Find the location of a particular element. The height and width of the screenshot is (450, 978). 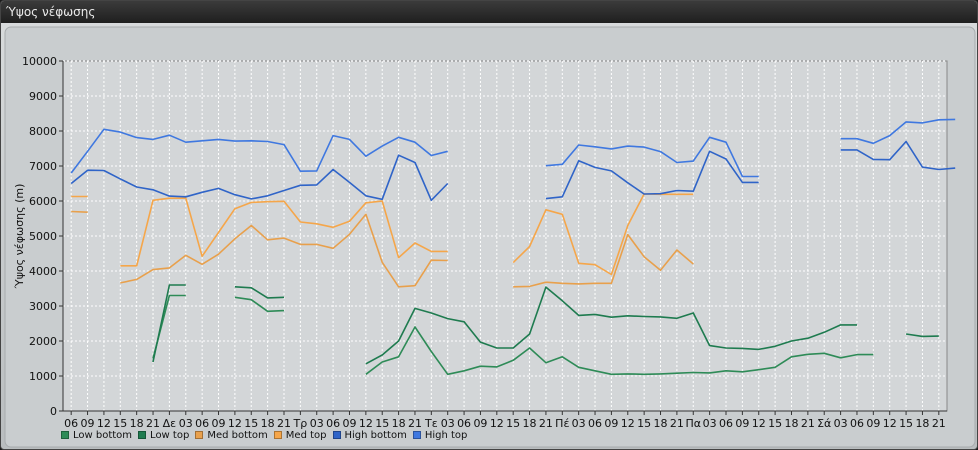

x-tick-label: Δε is located at coordinates (170, 423).